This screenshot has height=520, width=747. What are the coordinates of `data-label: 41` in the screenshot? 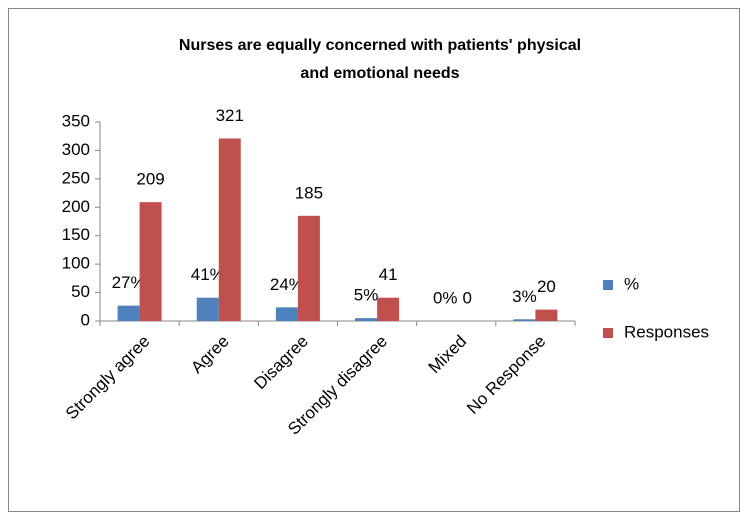 It's located at (388, 274).